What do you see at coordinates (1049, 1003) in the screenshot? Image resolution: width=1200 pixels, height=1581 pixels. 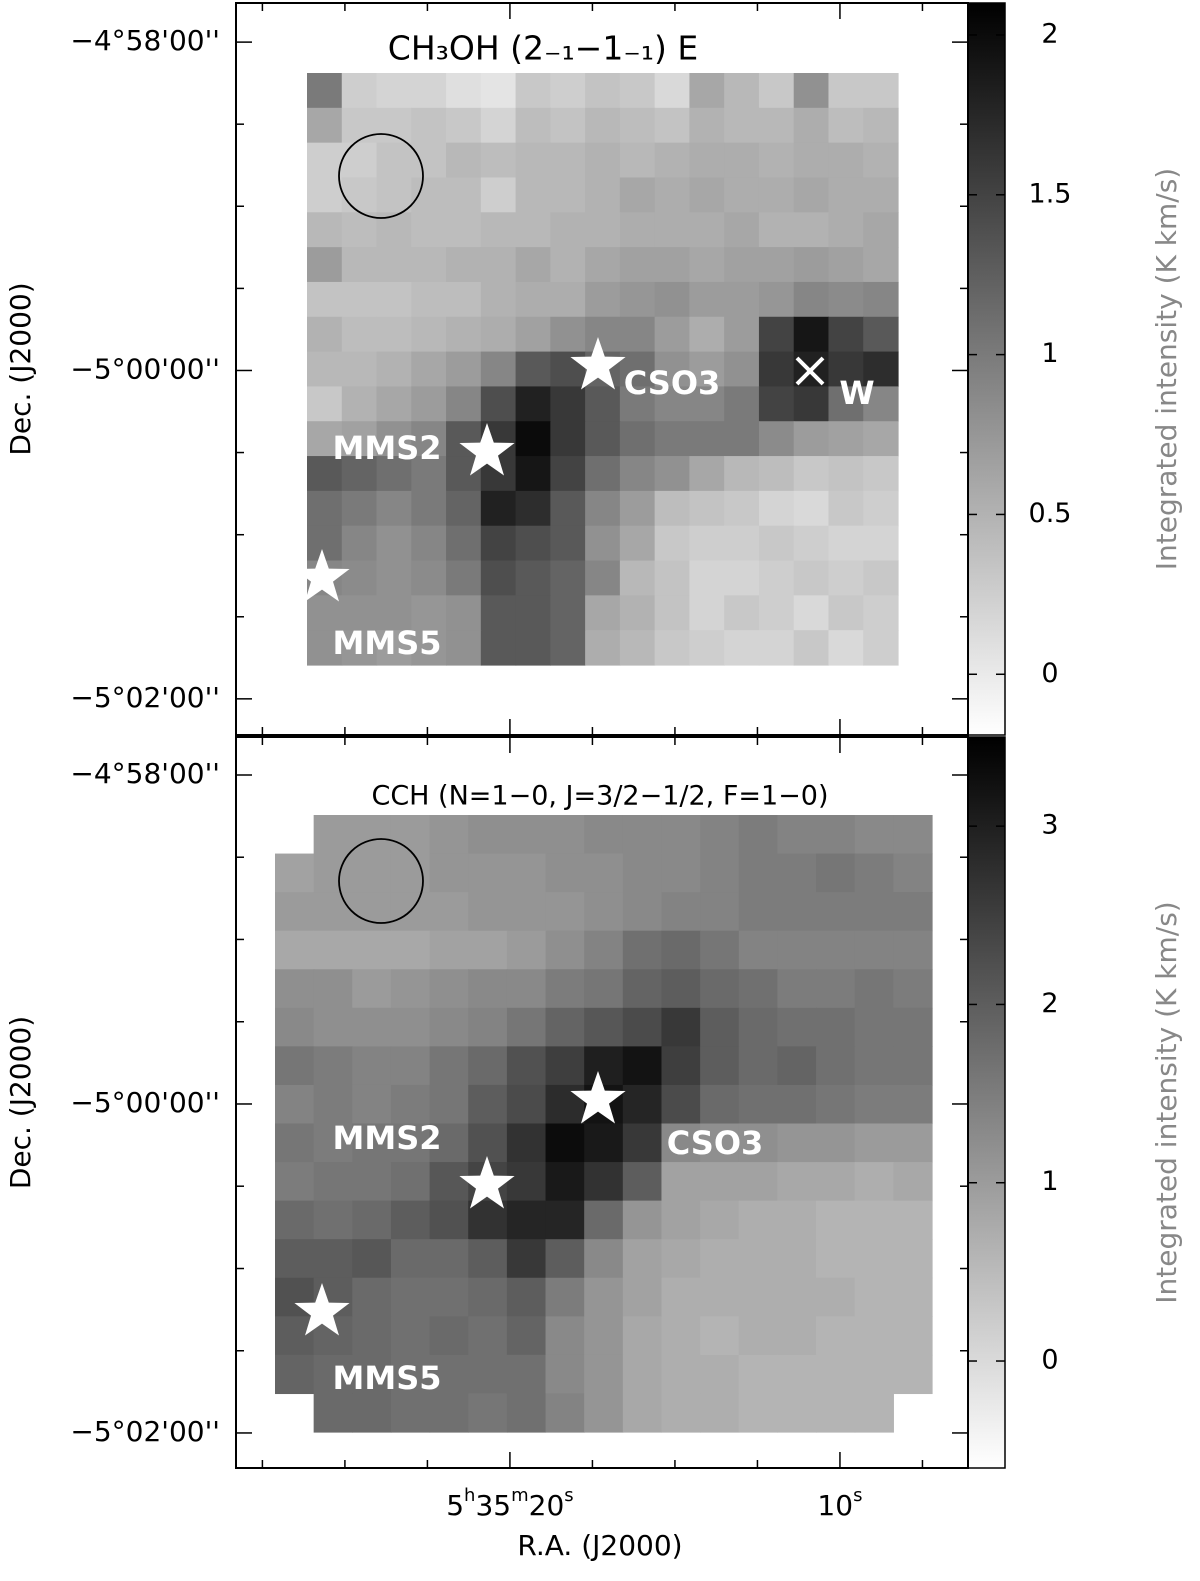 I see `colorbar-tick-label: 2` at bounding box center [1049, 1003].